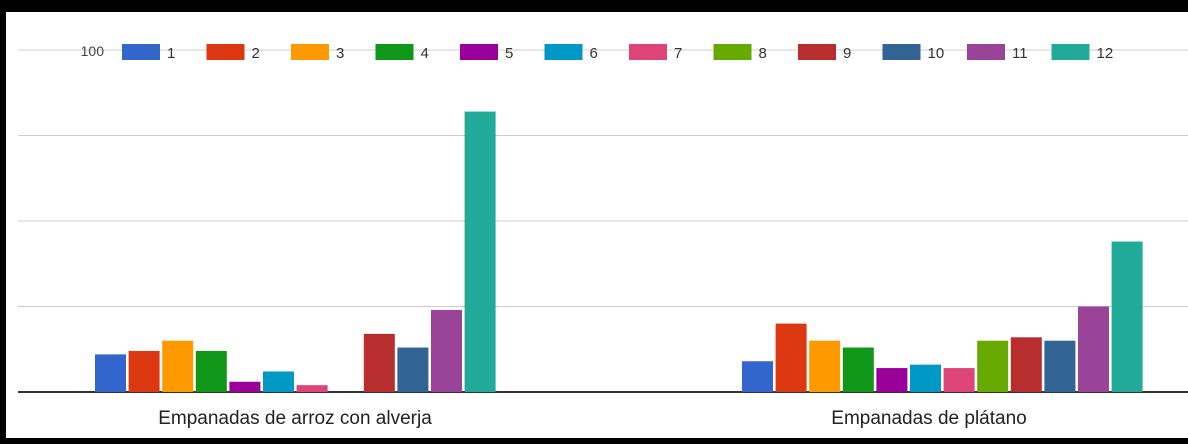 The image size is (1188, 444). Describe the element at coordinates (509, 53) in the screenshot. I see `legend-label: 5` at that location.